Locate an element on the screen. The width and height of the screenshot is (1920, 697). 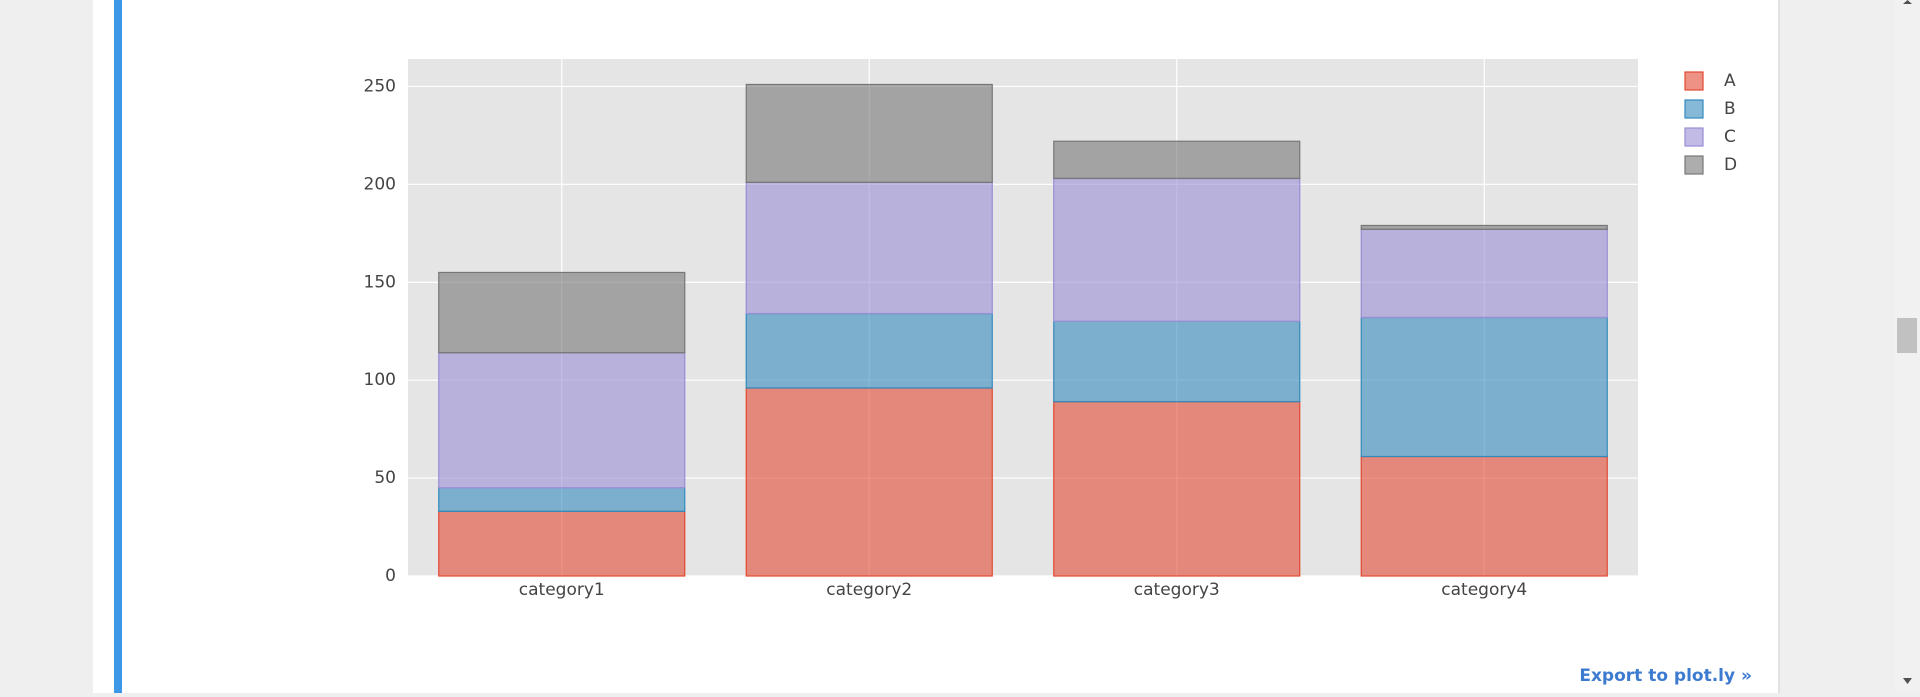
accent-bar is located at coordinates (118, 346).